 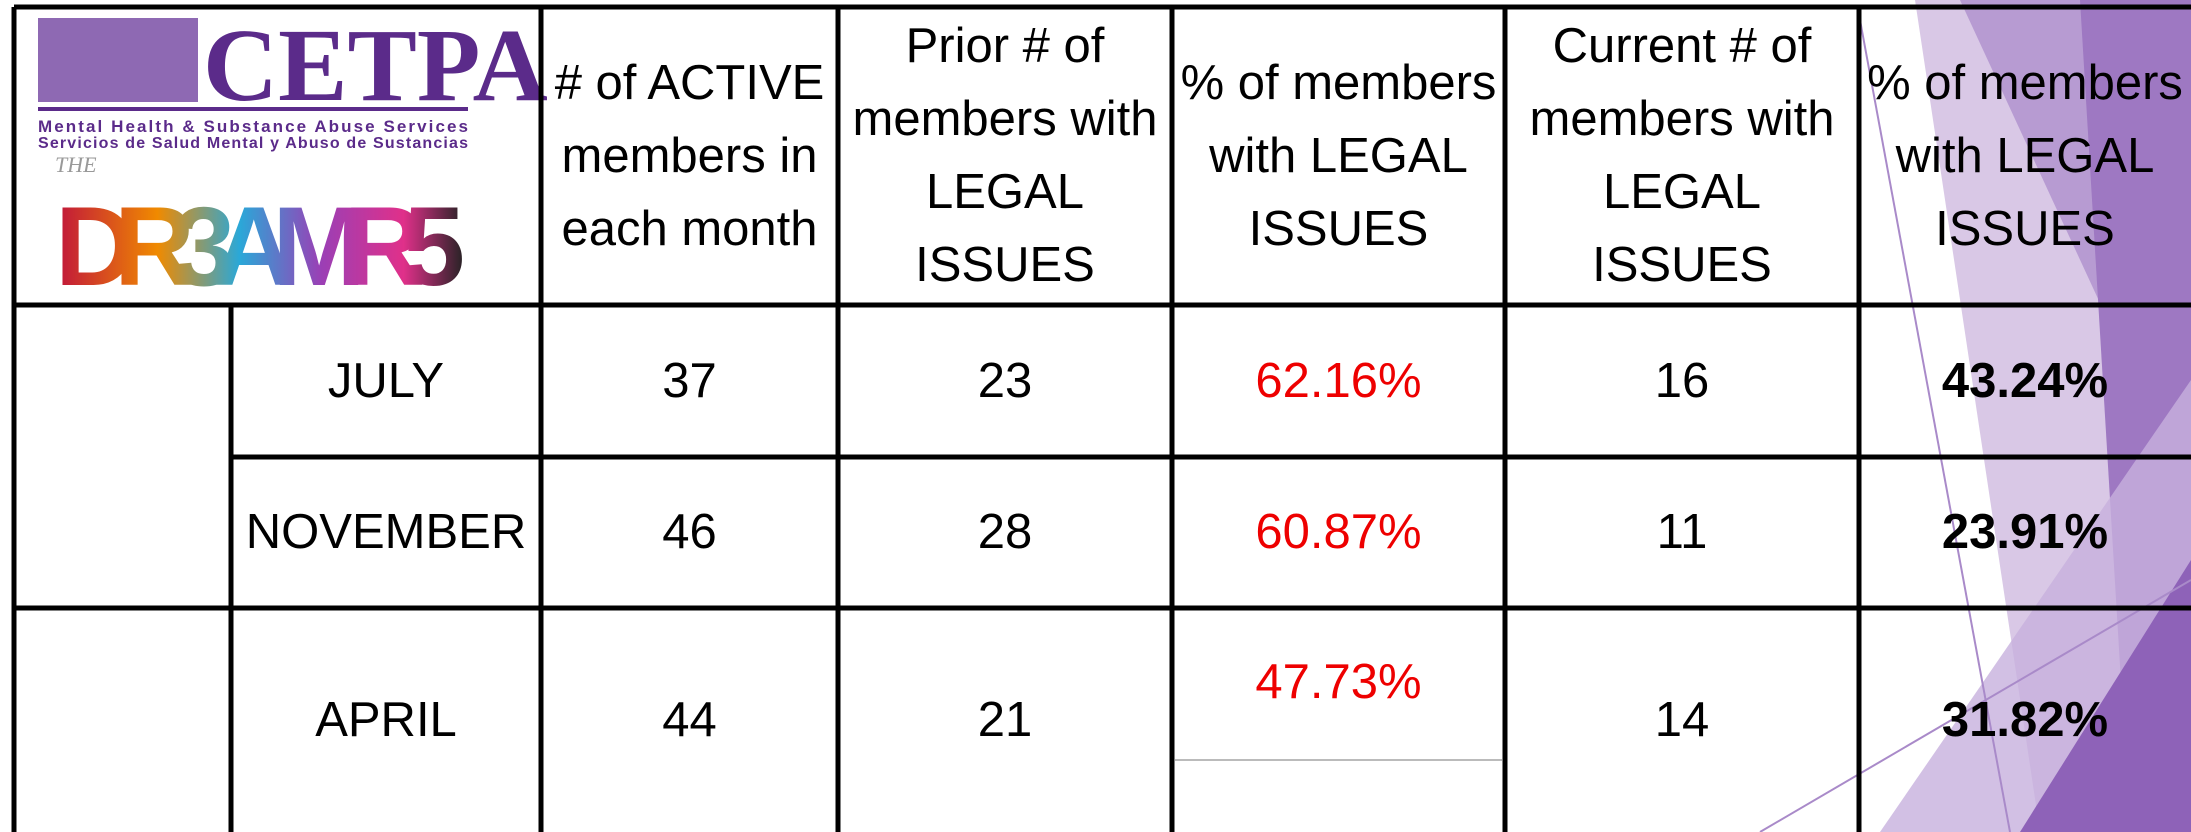 I want to click on table-cell: 14, so click(x=1682, y=719).